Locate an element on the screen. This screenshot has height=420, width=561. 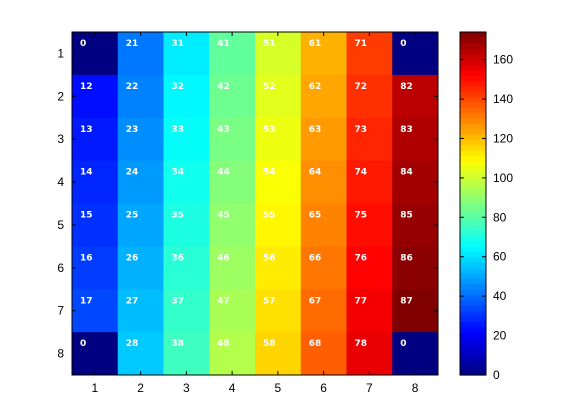
heatmap-cell-r3-c4 is located at coordinates (232, 139).